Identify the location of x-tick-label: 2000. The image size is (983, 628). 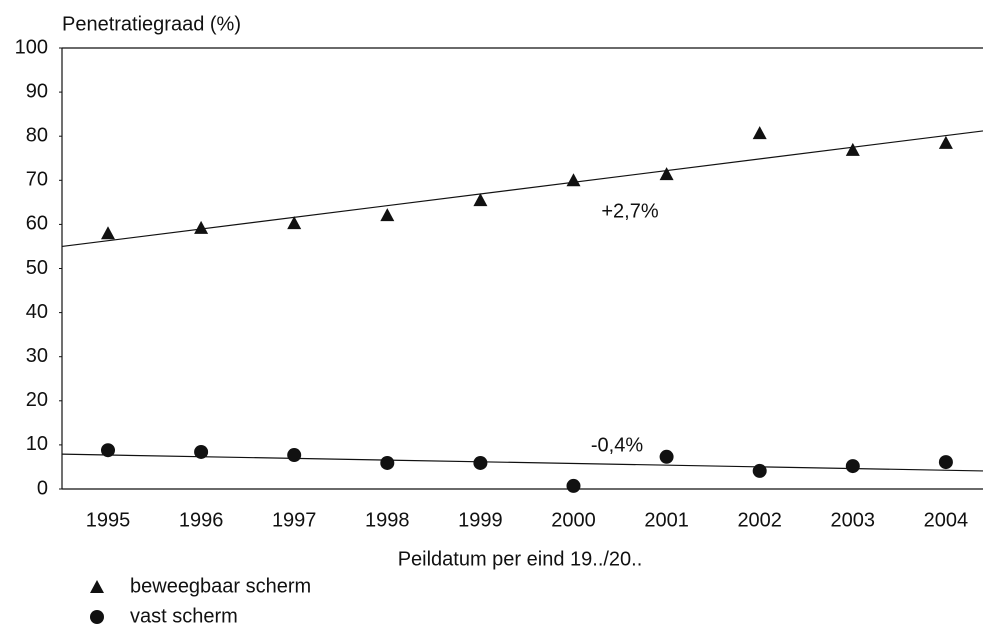
(573, 520).